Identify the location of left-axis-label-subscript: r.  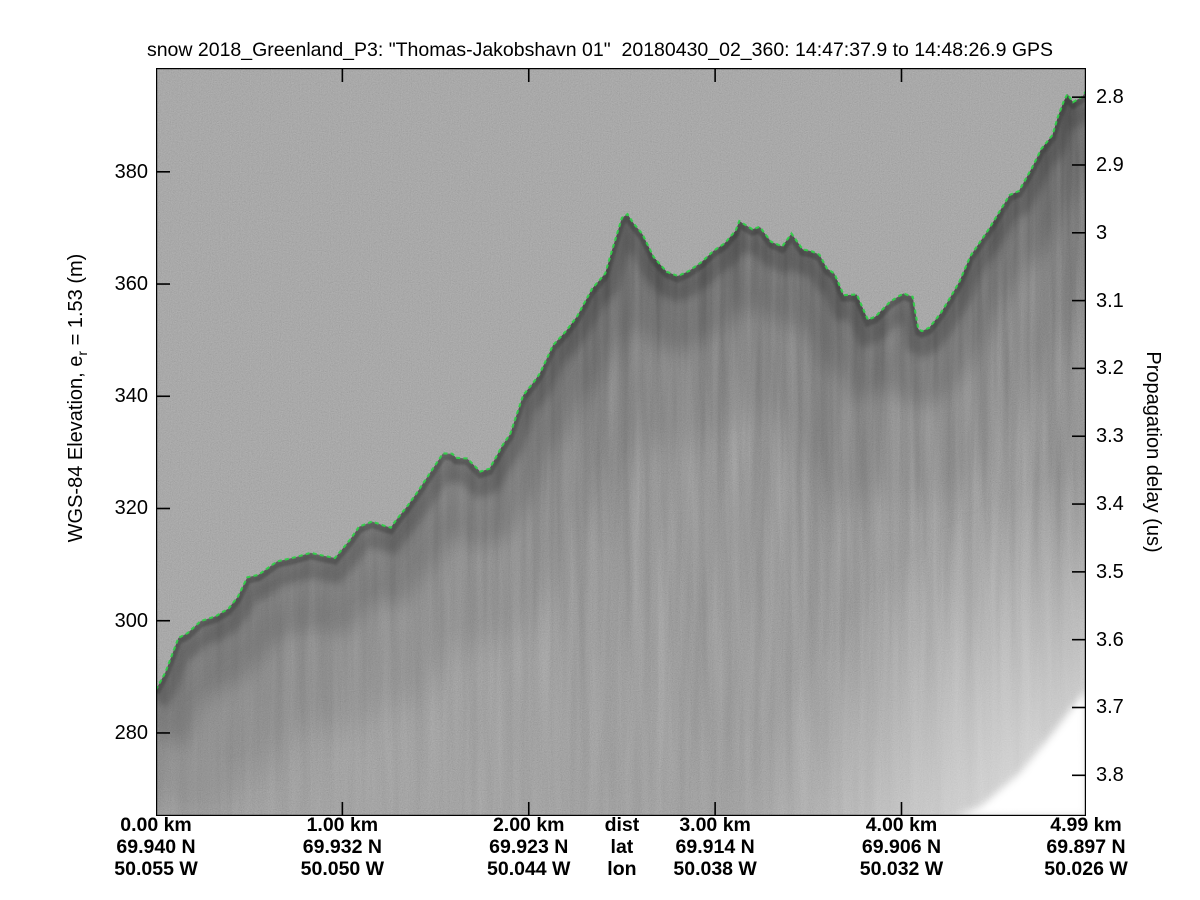
(82, 353).